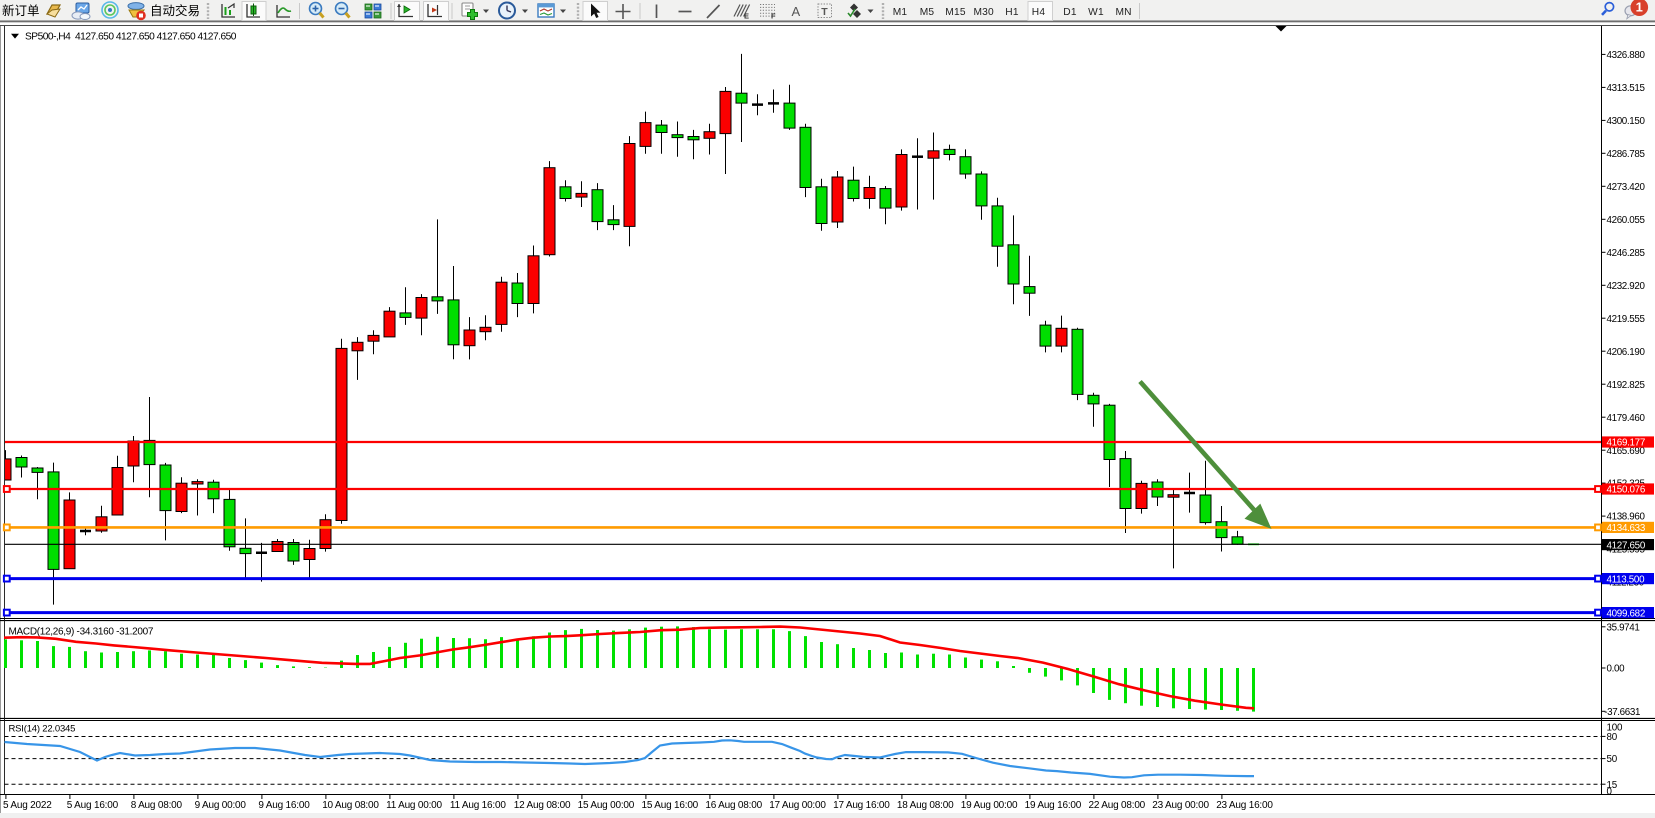 Image resolution: width=1655 pixels, height=818 pixels. Describe the element at coordinates (733, 805) in the screenshot. I see `svg-text: 16 Aug 08:00` at that location.